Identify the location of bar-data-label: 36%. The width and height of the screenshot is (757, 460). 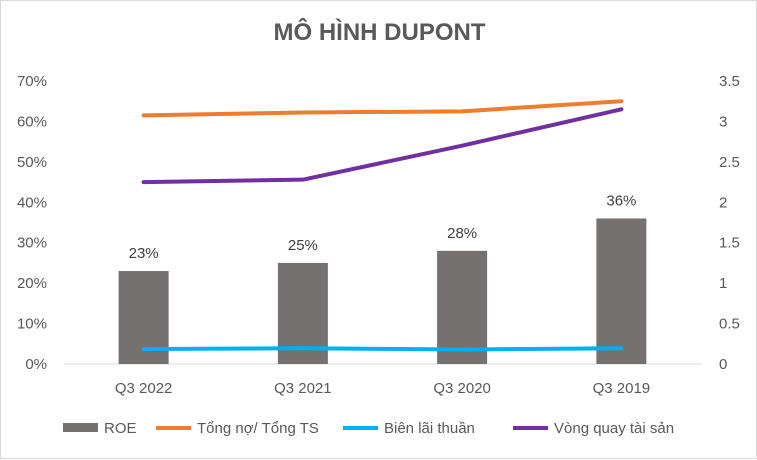
(621, 200).